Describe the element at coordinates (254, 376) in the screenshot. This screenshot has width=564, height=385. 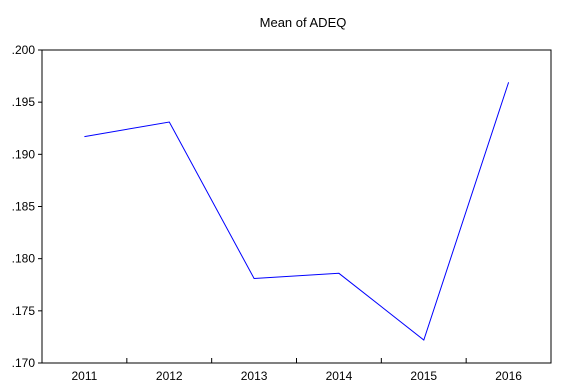
I see `x-tick-label: 2013` at that location.